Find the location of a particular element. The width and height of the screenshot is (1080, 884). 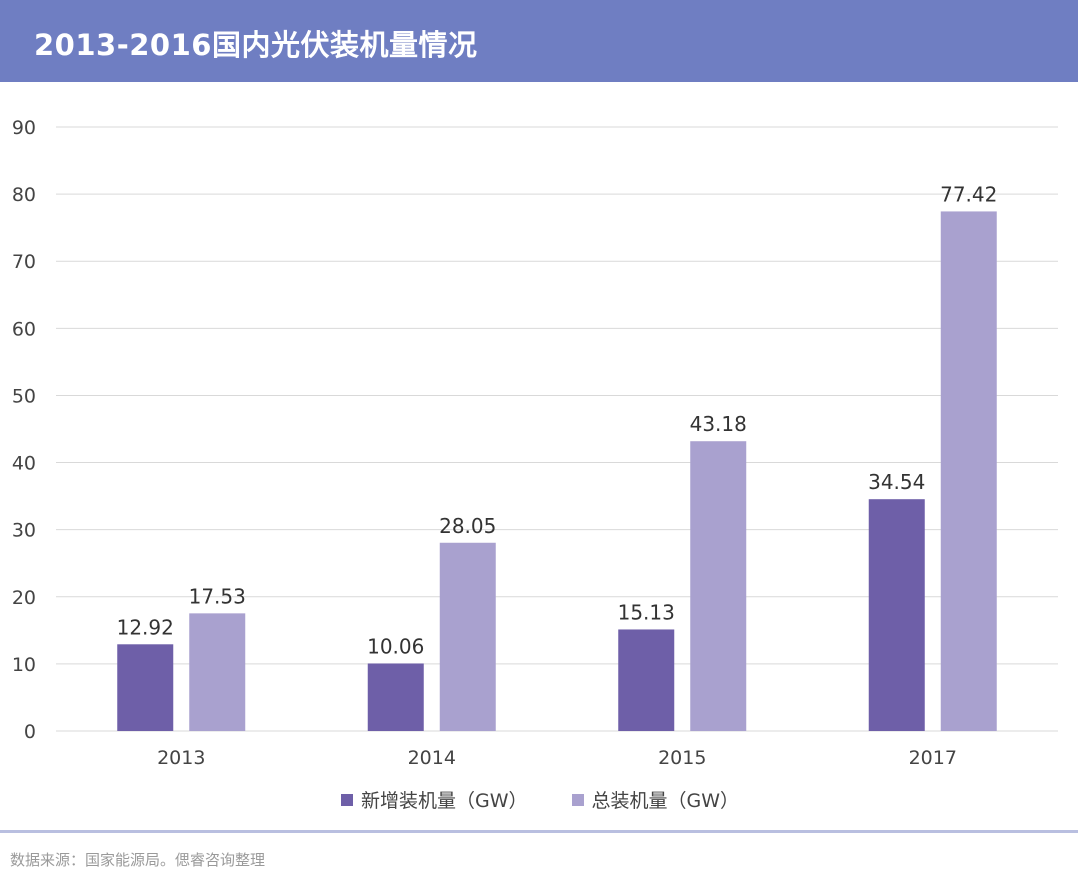

legend-swatch-total is located at coordinates (577, 799).